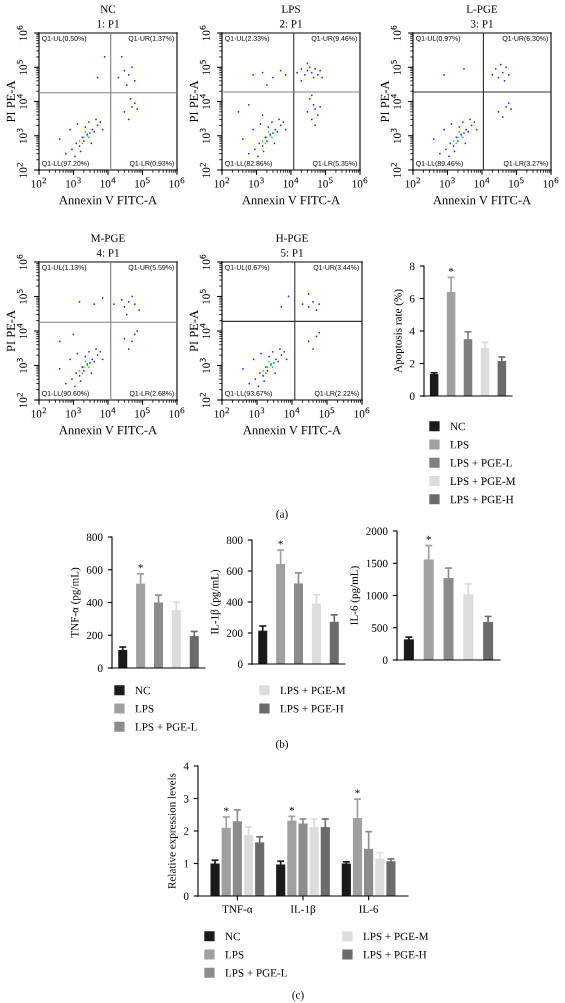 The height and width of the screenshot is (1003, 565). I want to click on y-tick-label: 1000, so click(377, 595).